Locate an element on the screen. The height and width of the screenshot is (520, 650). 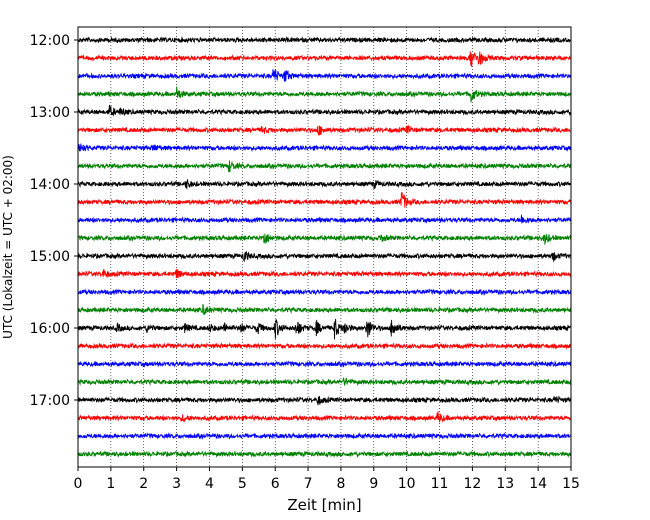
y-tick-label: 12:00 is located at coordinates (50, 41).